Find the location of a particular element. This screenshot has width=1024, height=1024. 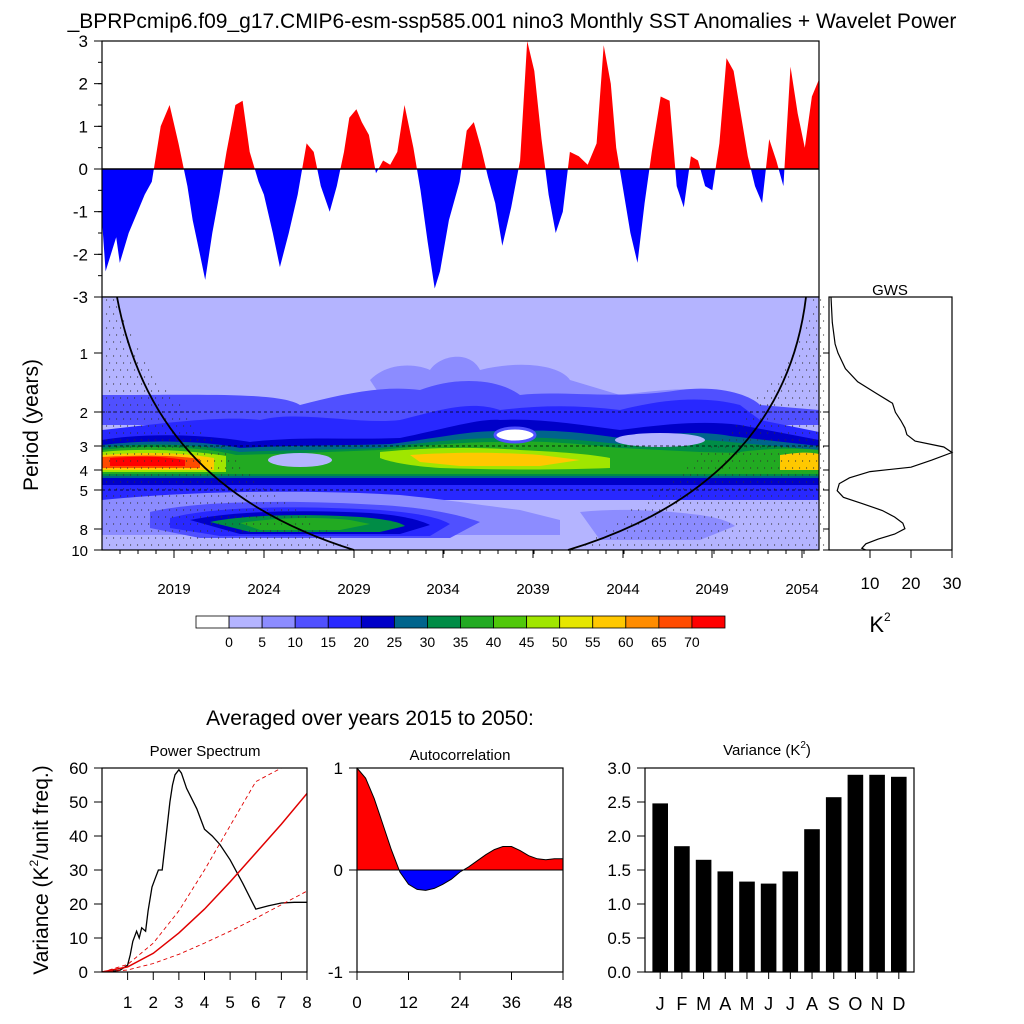

y-tick-label: 30 is located at coordinates (78, 870).